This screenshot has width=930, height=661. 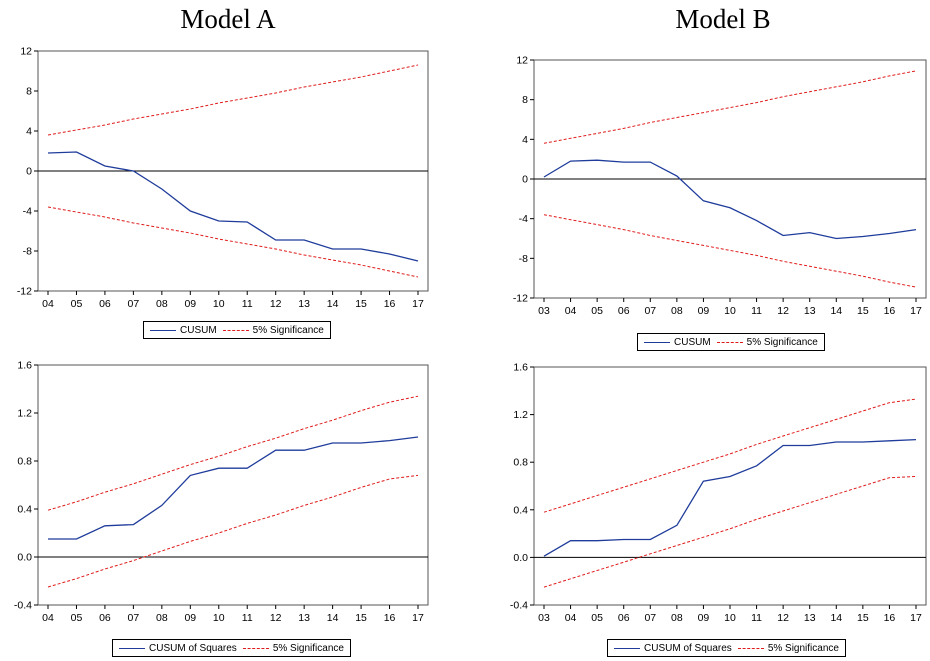 I want to click on y-tick-label: -12, so click(x=520, y=299).